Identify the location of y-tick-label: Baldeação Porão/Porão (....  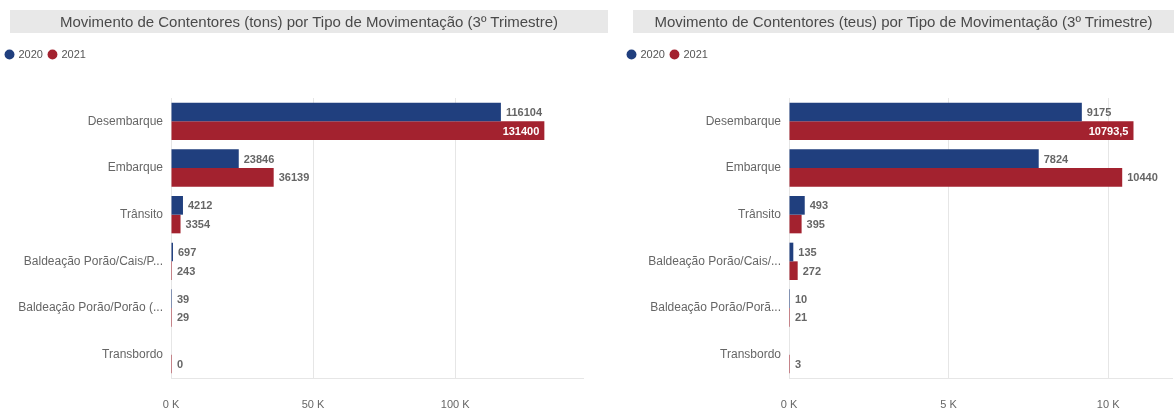
(90, 307).